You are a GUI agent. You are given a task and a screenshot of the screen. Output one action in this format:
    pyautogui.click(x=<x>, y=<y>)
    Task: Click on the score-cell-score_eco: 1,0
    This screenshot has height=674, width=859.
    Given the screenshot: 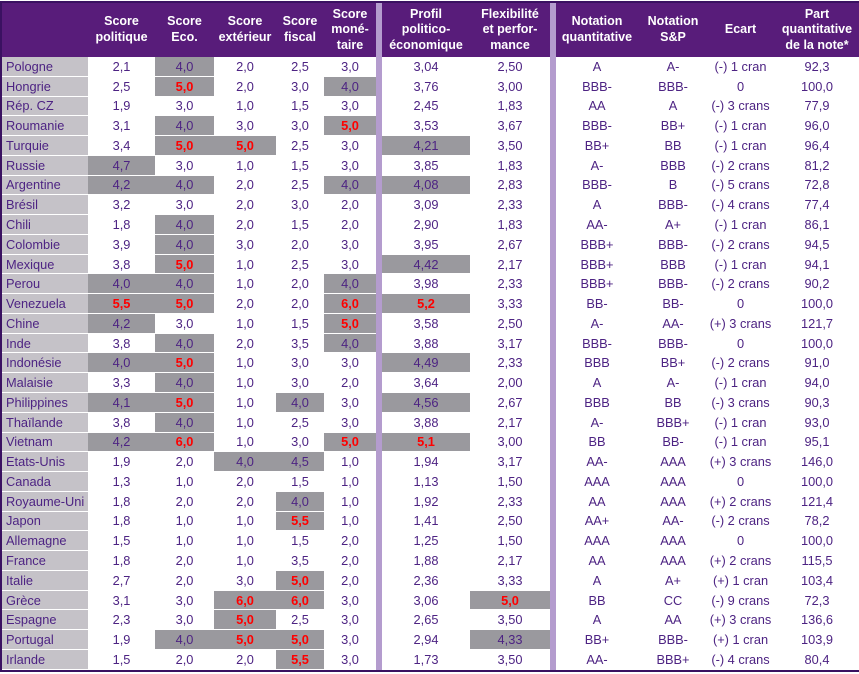 What is the action you would take?
    pyautogui.click(x=184, y=521)
    